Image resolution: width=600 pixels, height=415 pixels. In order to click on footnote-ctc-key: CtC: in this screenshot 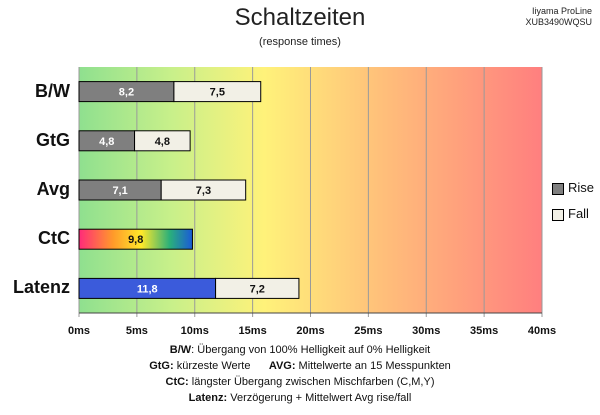, I will do `click(177, 382)`.